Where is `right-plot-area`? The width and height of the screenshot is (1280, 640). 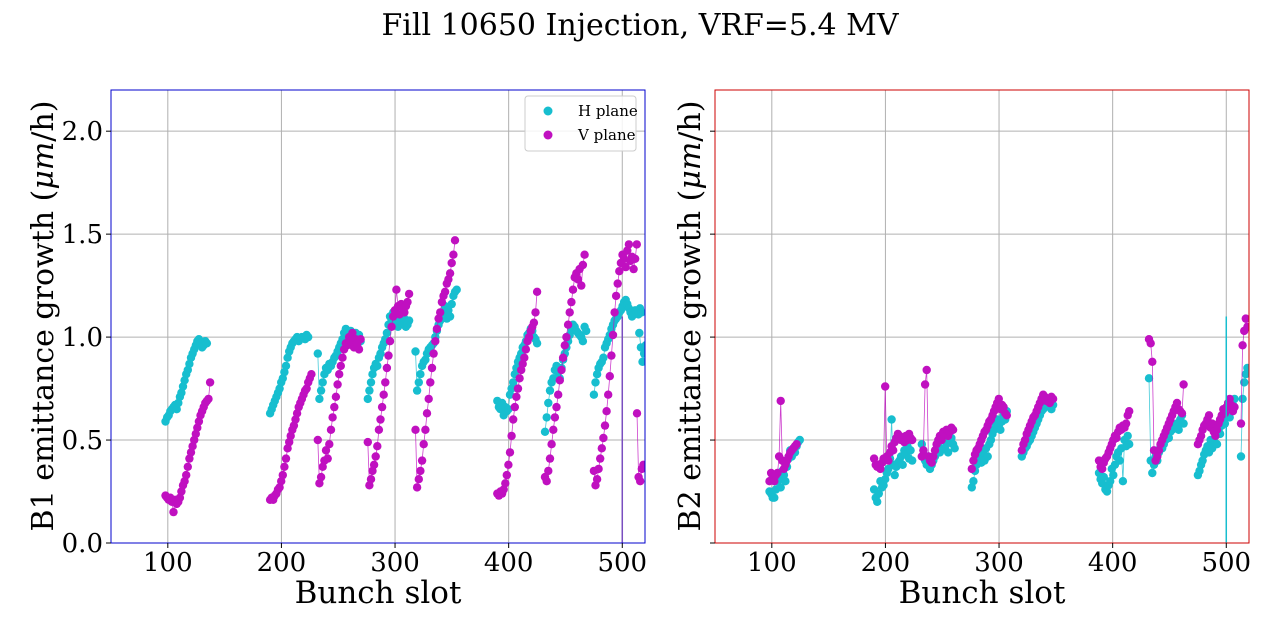 right-plot-area is located at coordinates (1007, 428).